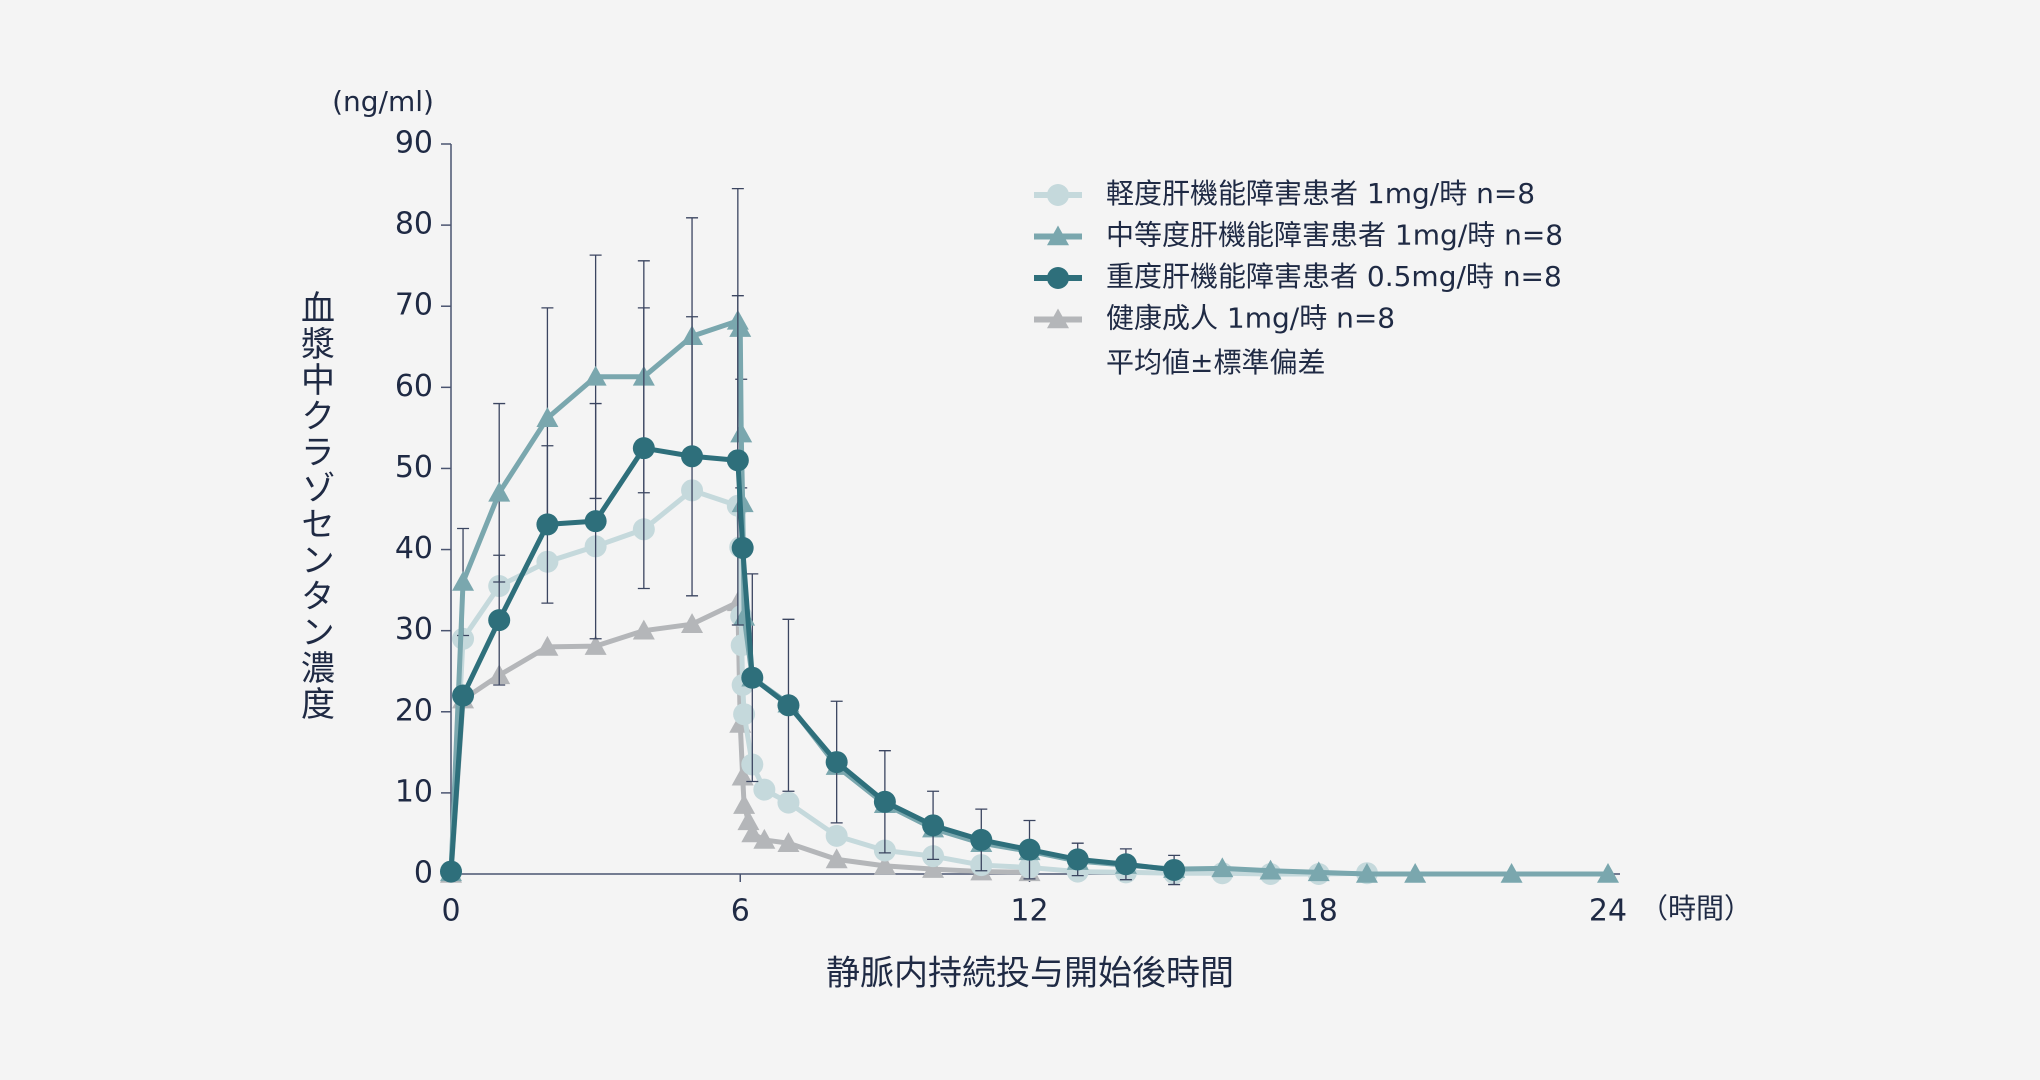 This screenshot has width=2040, height=1080. Describe the element at coordinates (1608, 911) in the screenshot. I see `x-tick-label: 24` at that location.